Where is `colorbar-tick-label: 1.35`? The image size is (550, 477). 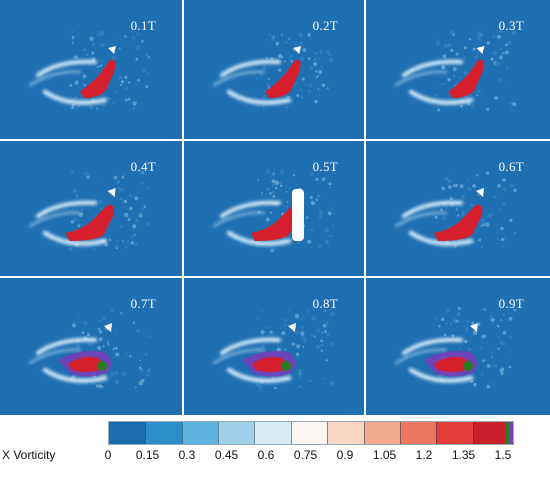 colorbar-tick-label: 1.35 is located at coordinates (463, 455).